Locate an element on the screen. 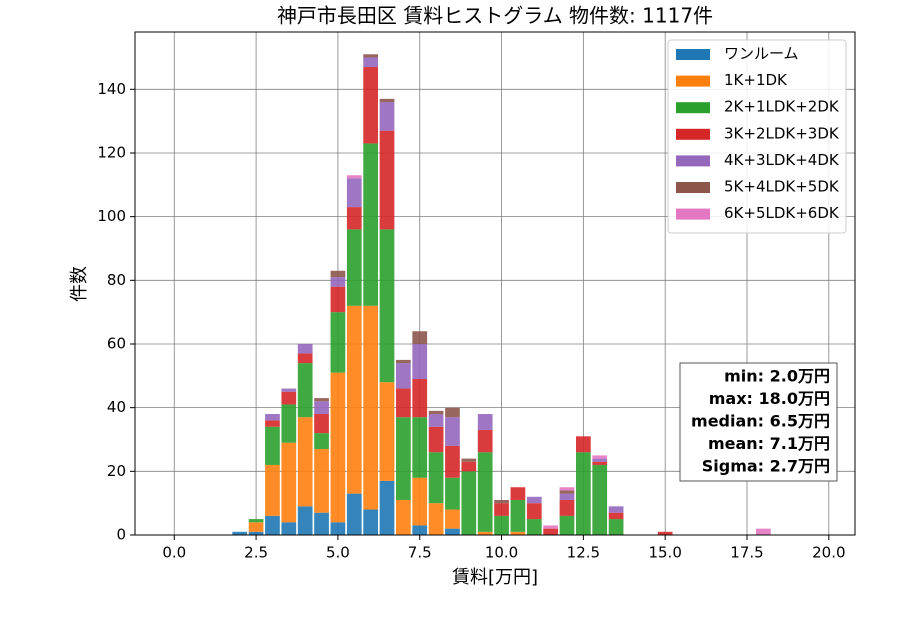 This screenshot has width=900, height=634. y-tick-label: 20 is located at coordinates (116, 471).